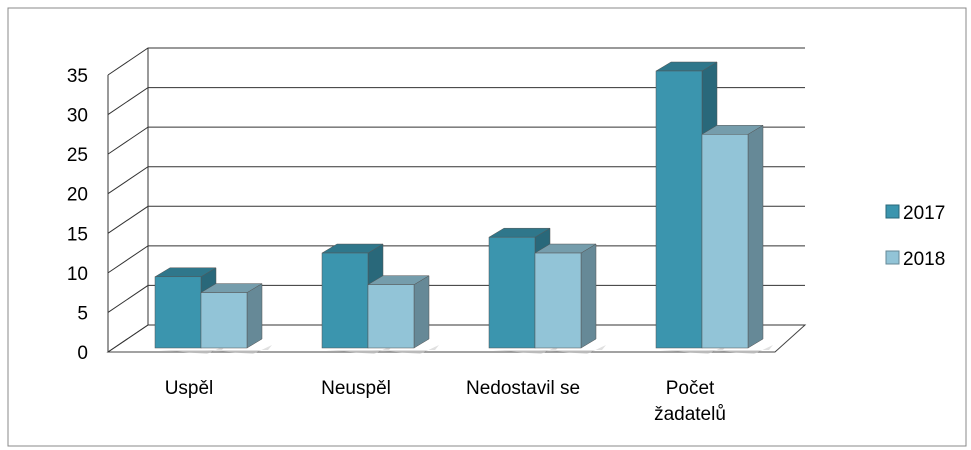  Describe the element at coordinates (77, 76) in the screenshot. I see `y-tick-label: 35` at that location.